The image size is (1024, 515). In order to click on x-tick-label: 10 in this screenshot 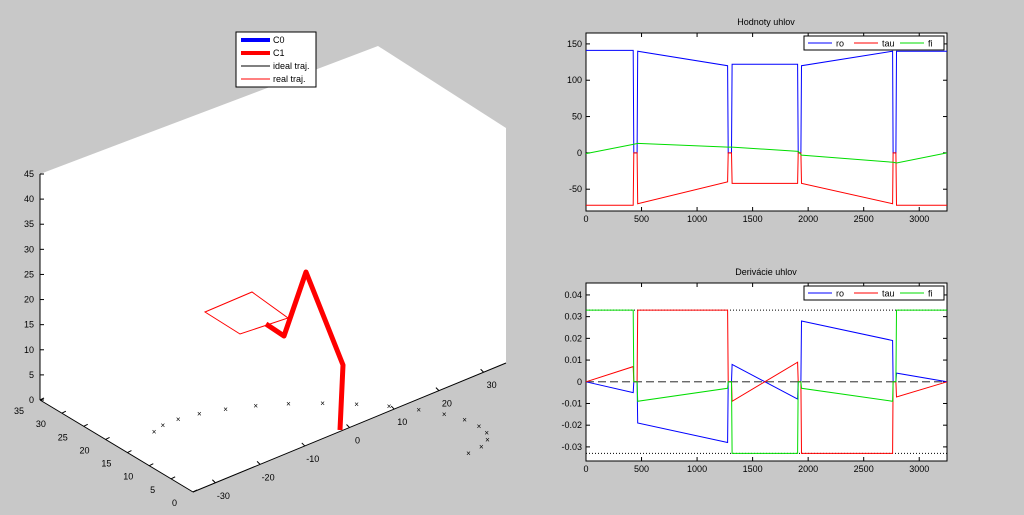, I will do `click(402, 422)`.